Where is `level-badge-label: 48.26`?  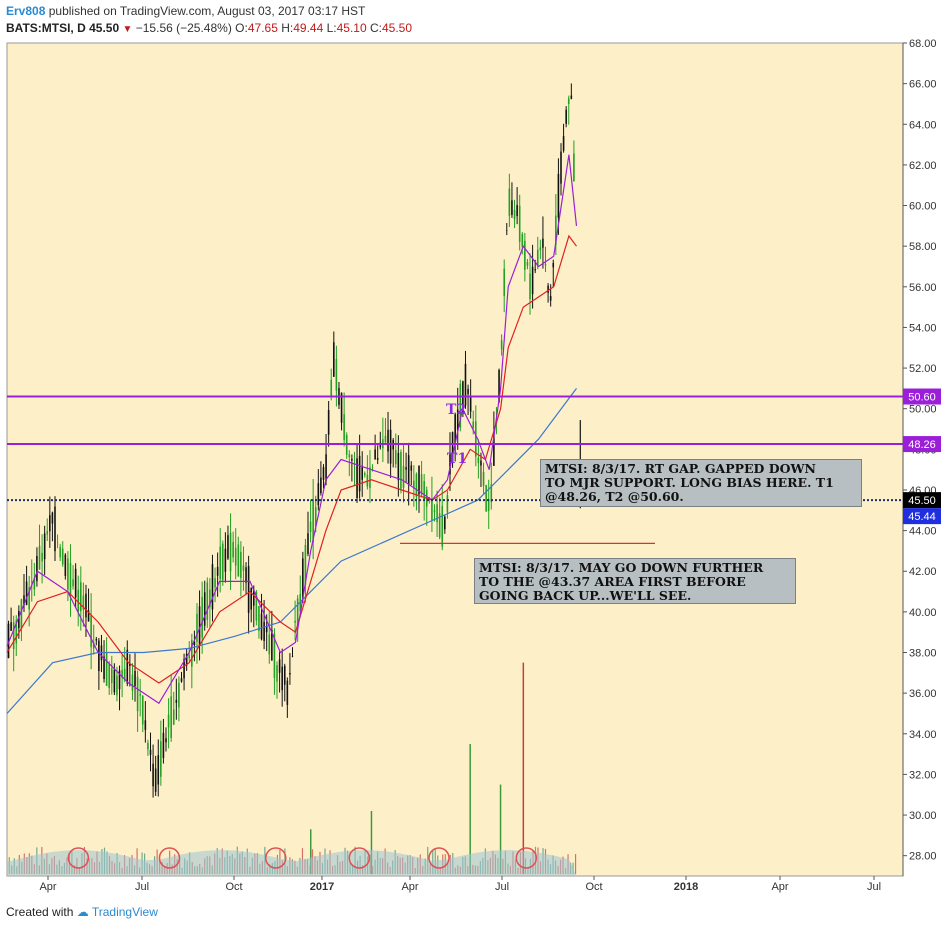
level-badge-label: 48.26 is located at coordinates (922, 445).